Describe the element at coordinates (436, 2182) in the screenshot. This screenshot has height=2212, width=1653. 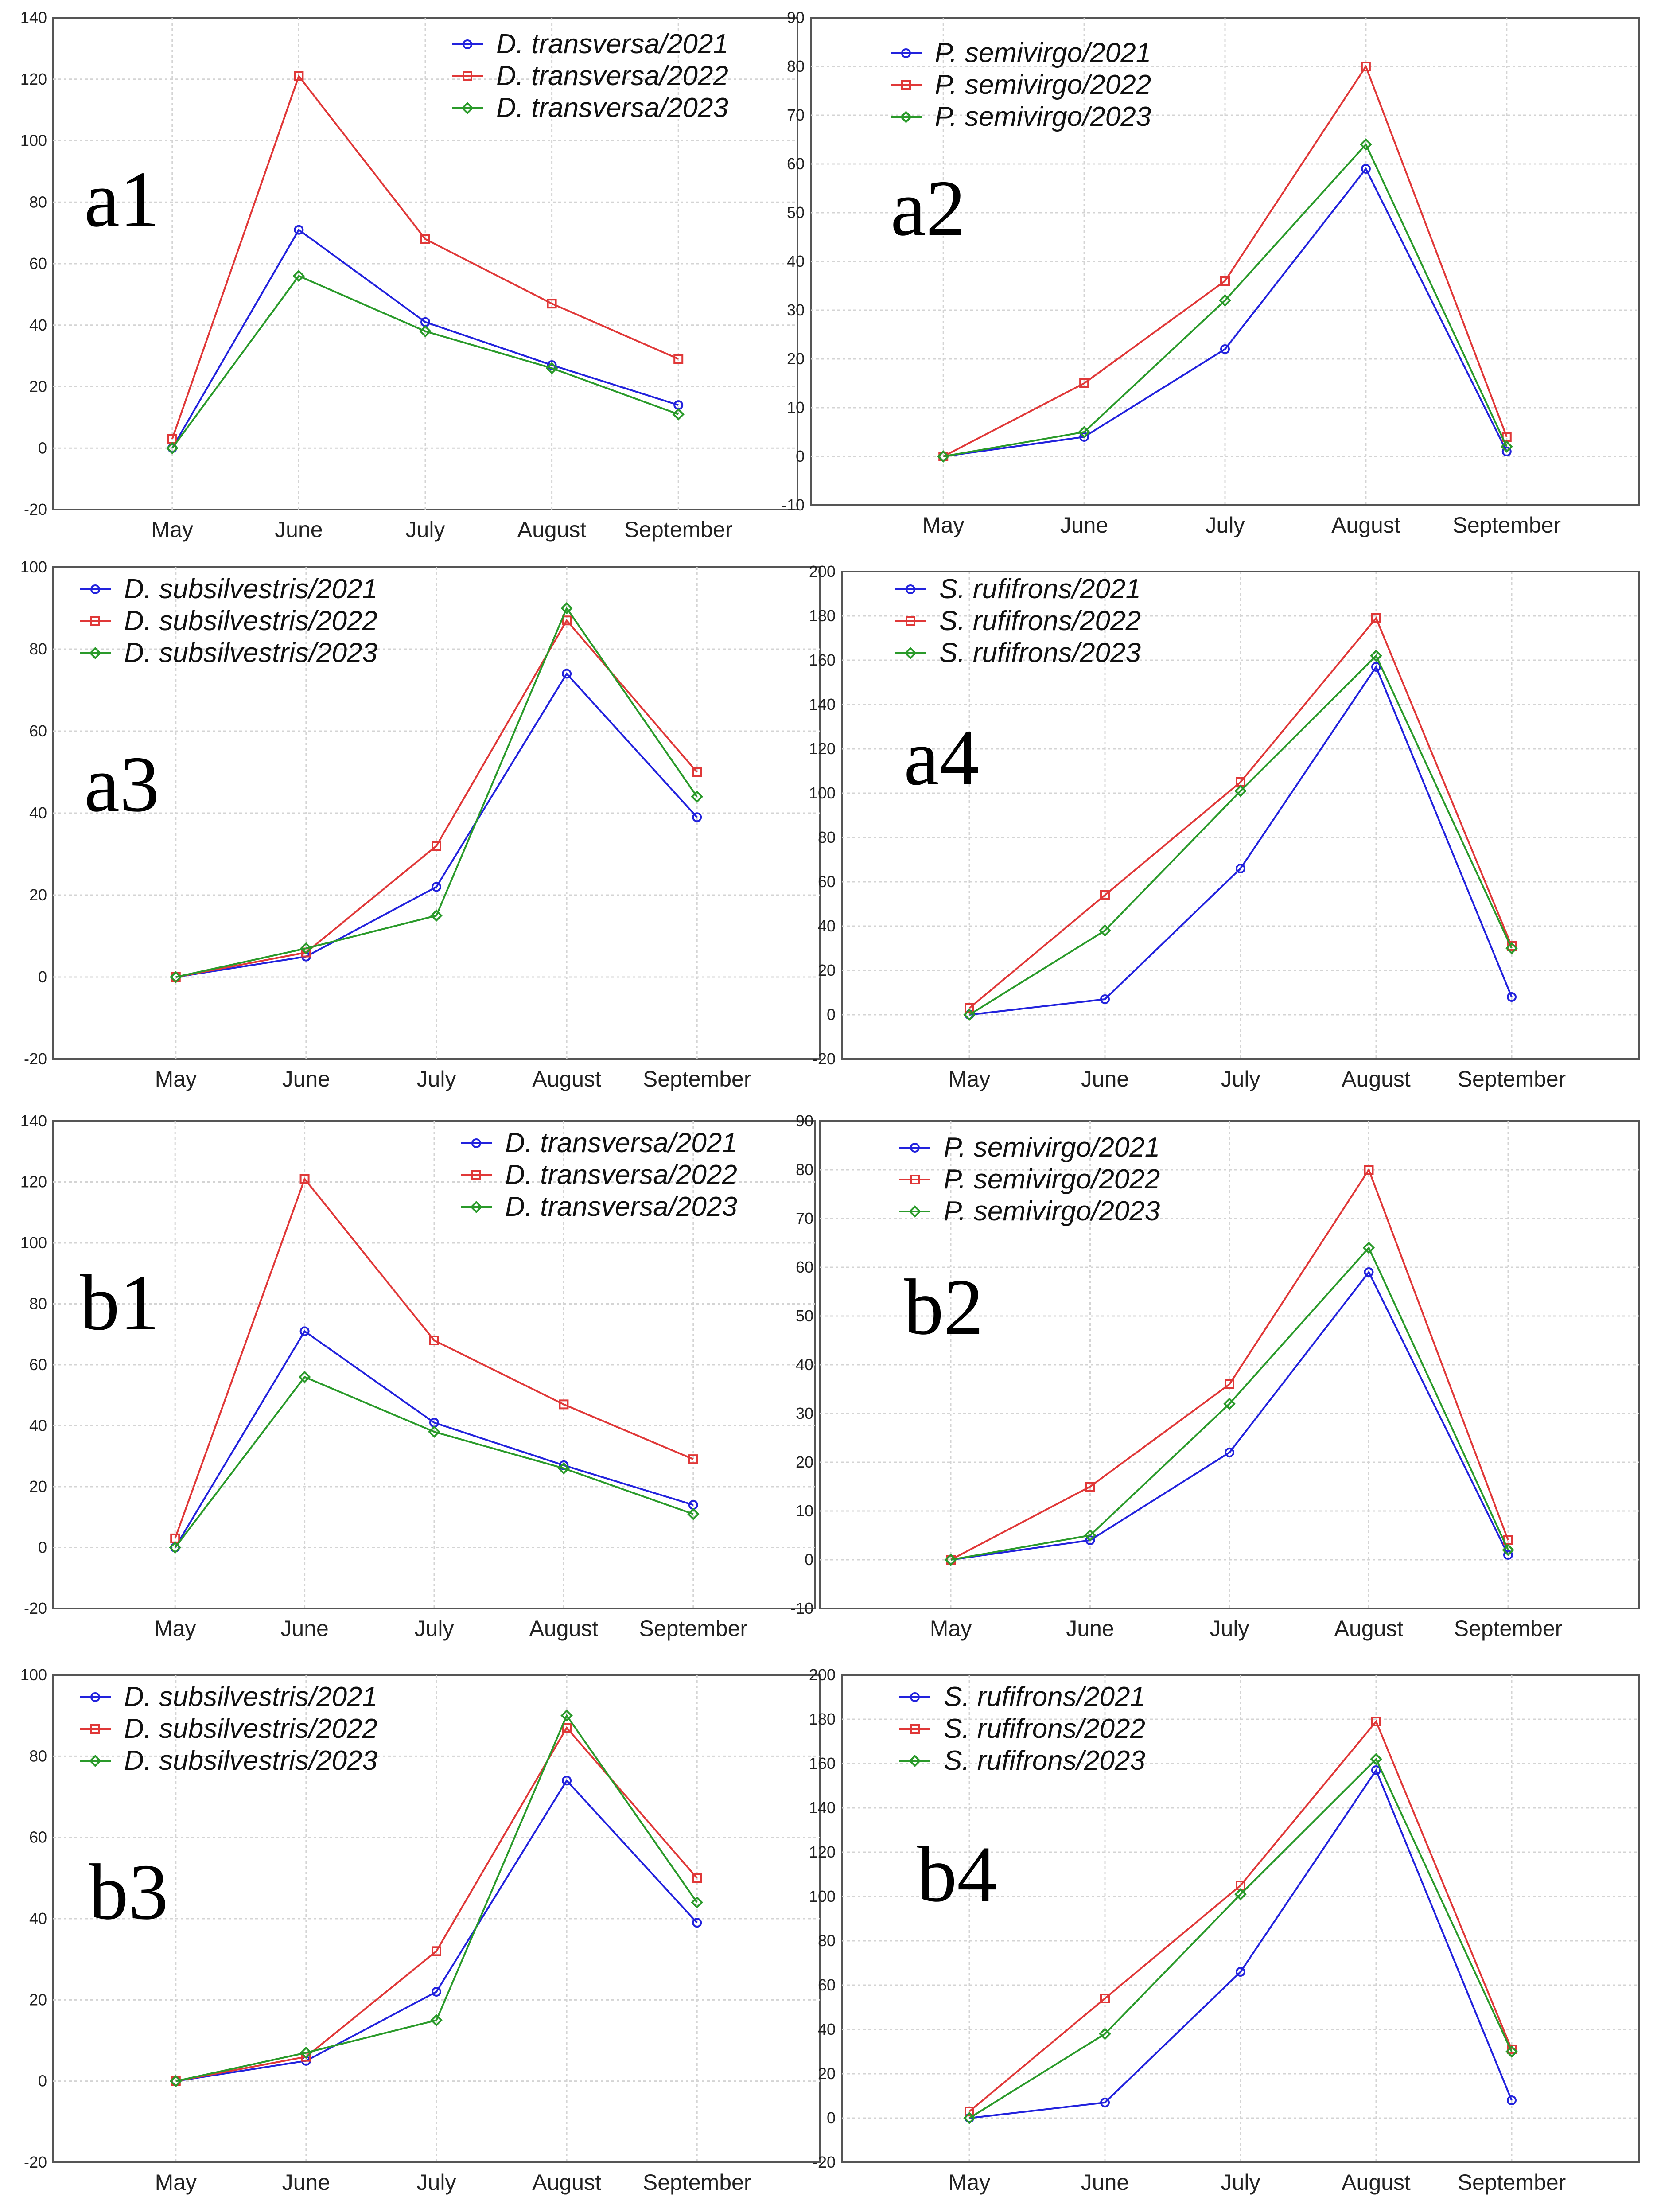
I see `x-tick-label: July` at that location.